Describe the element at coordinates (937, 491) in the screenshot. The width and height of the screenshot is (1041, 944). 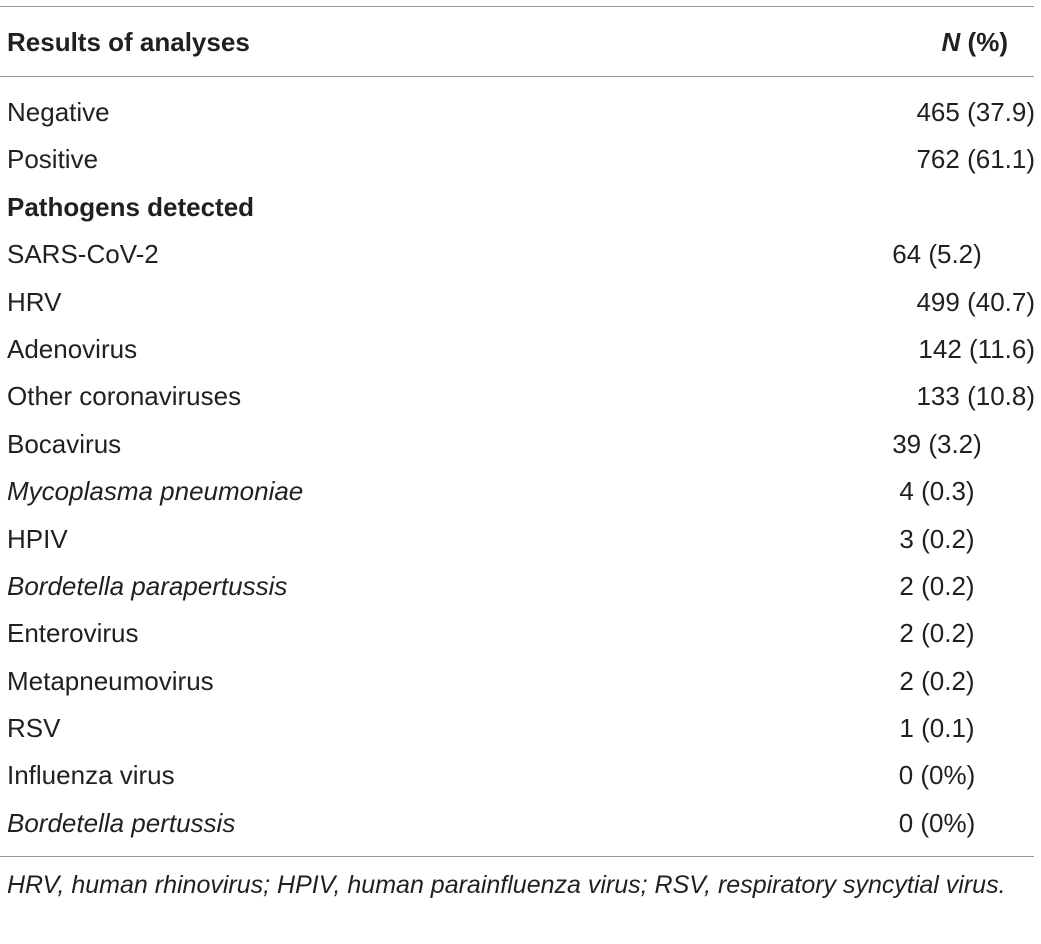
I see `row-value: 4 (0.3)` at that location.